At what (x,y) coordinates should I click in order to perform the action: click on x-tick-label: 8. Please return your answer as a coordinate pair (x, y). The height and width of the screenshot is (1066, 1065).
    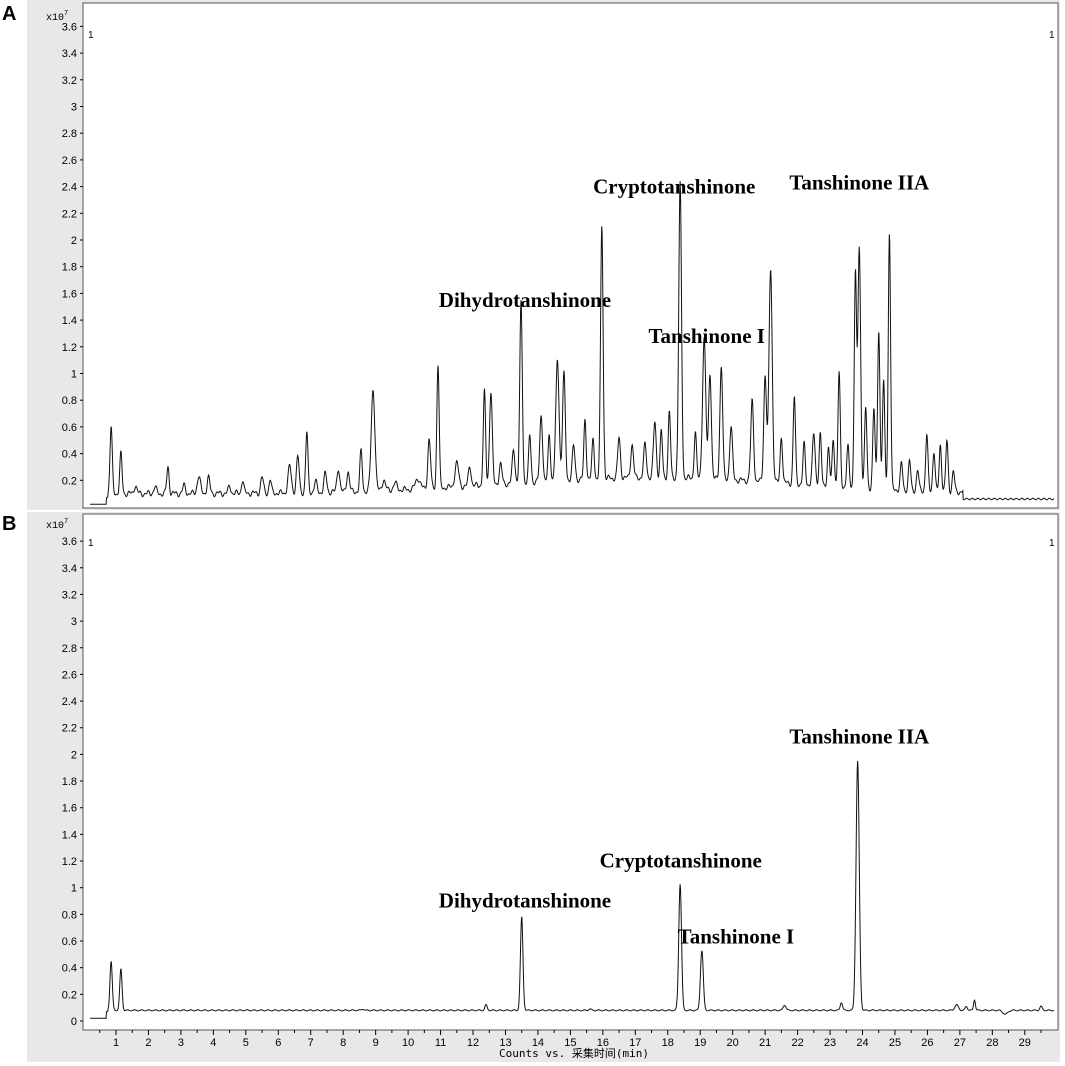
    Looking at the image, I should click on (343, 1043).